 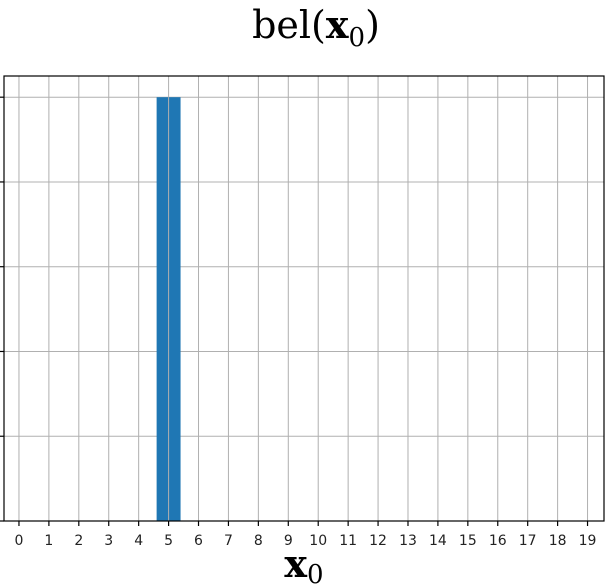 What do you see at coordinates (295, 563) in the screenshot?
I see `x-axis-label-variable: x` at bounding box center [295, 563].